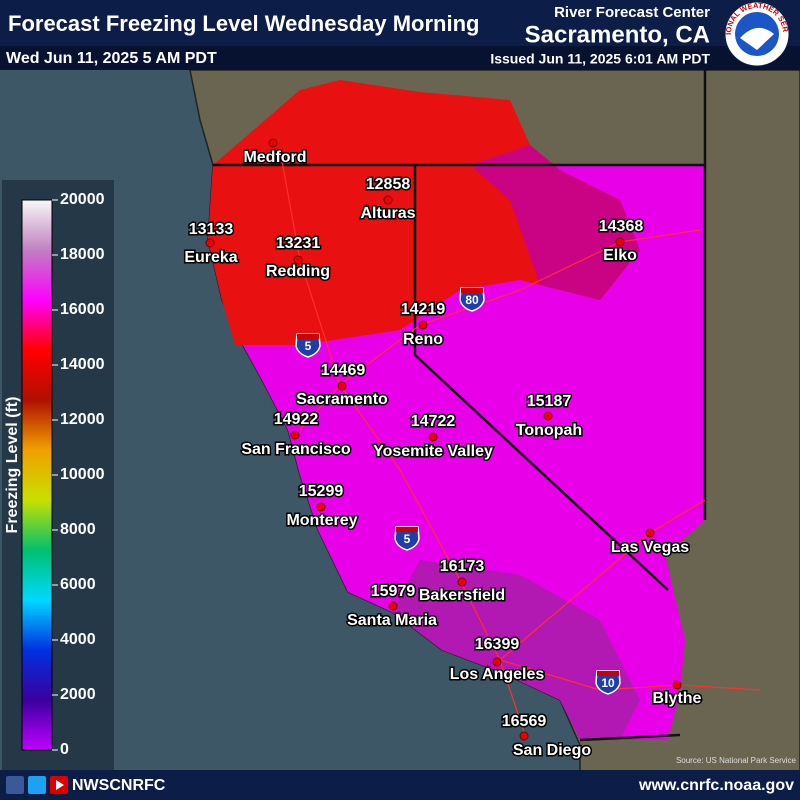  What do you see at coordinates (82, 309) in the screenshot?
I see `legend-tick-label: 16000` at bounding box center [82, 309].